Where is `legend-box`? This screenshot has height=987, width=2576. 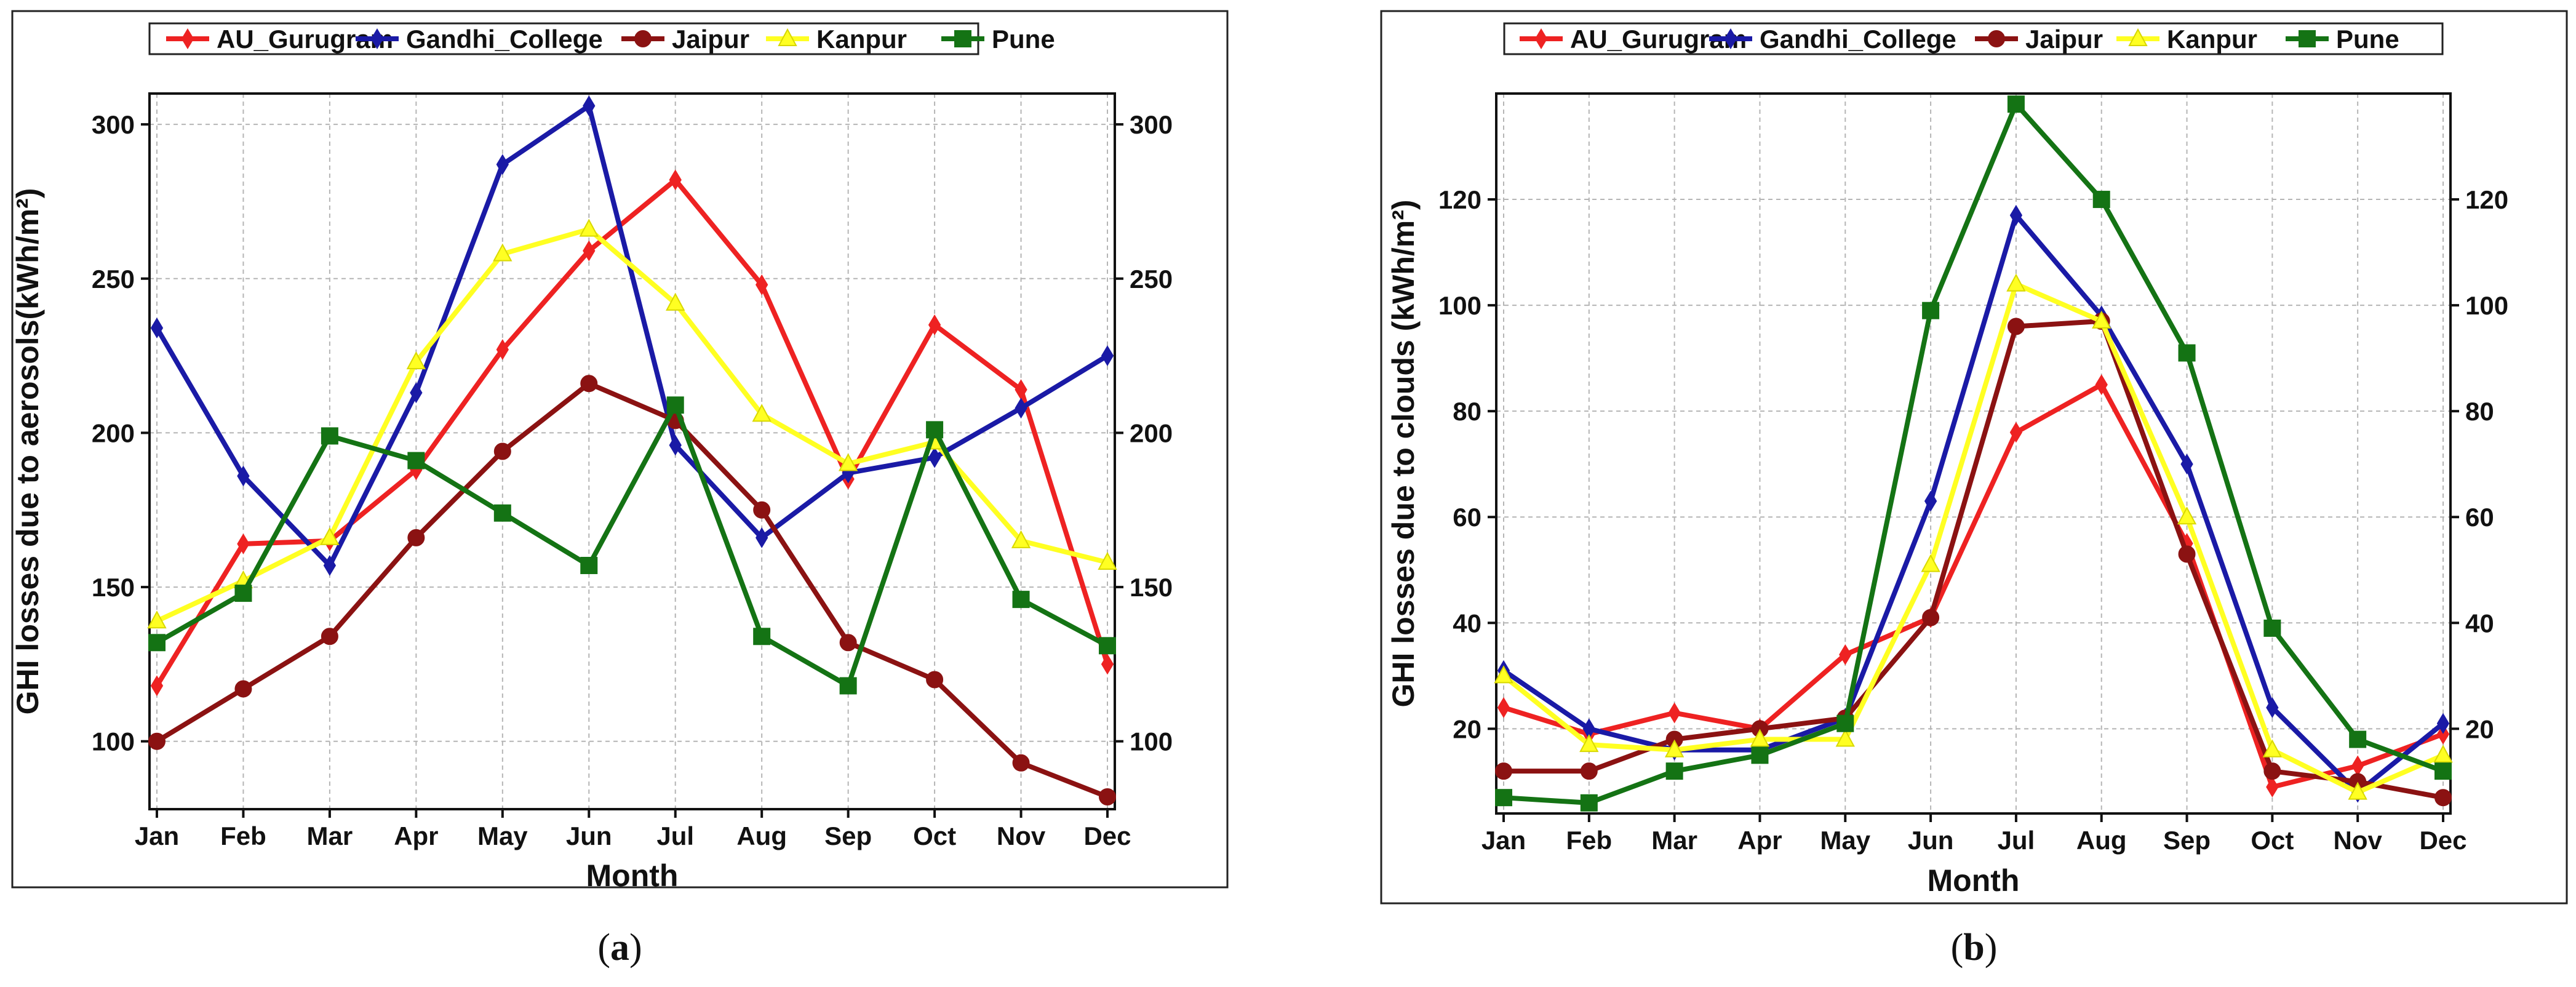 legend-box is located at coordinates (564, 38).